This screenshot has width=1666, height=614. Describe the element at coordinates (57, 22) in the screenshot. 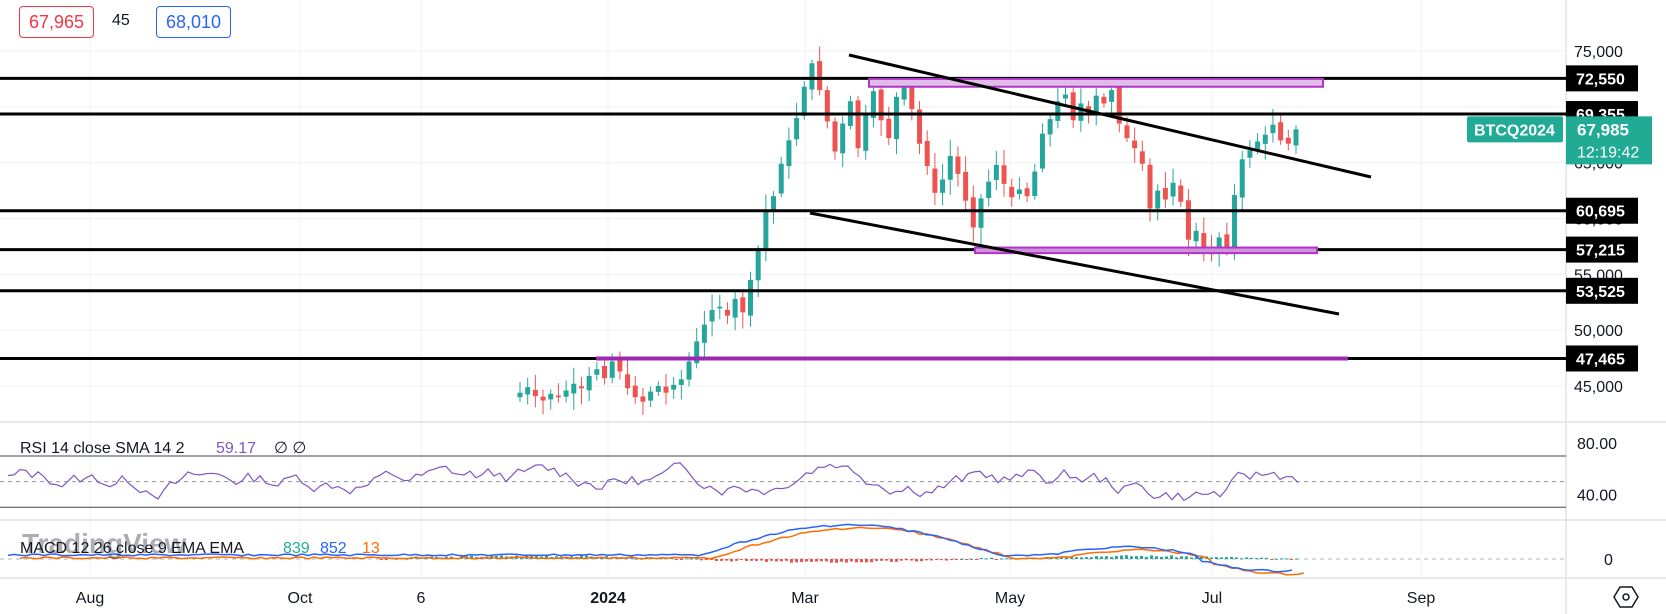

I see `bid-price-box: 67,965` at that location.